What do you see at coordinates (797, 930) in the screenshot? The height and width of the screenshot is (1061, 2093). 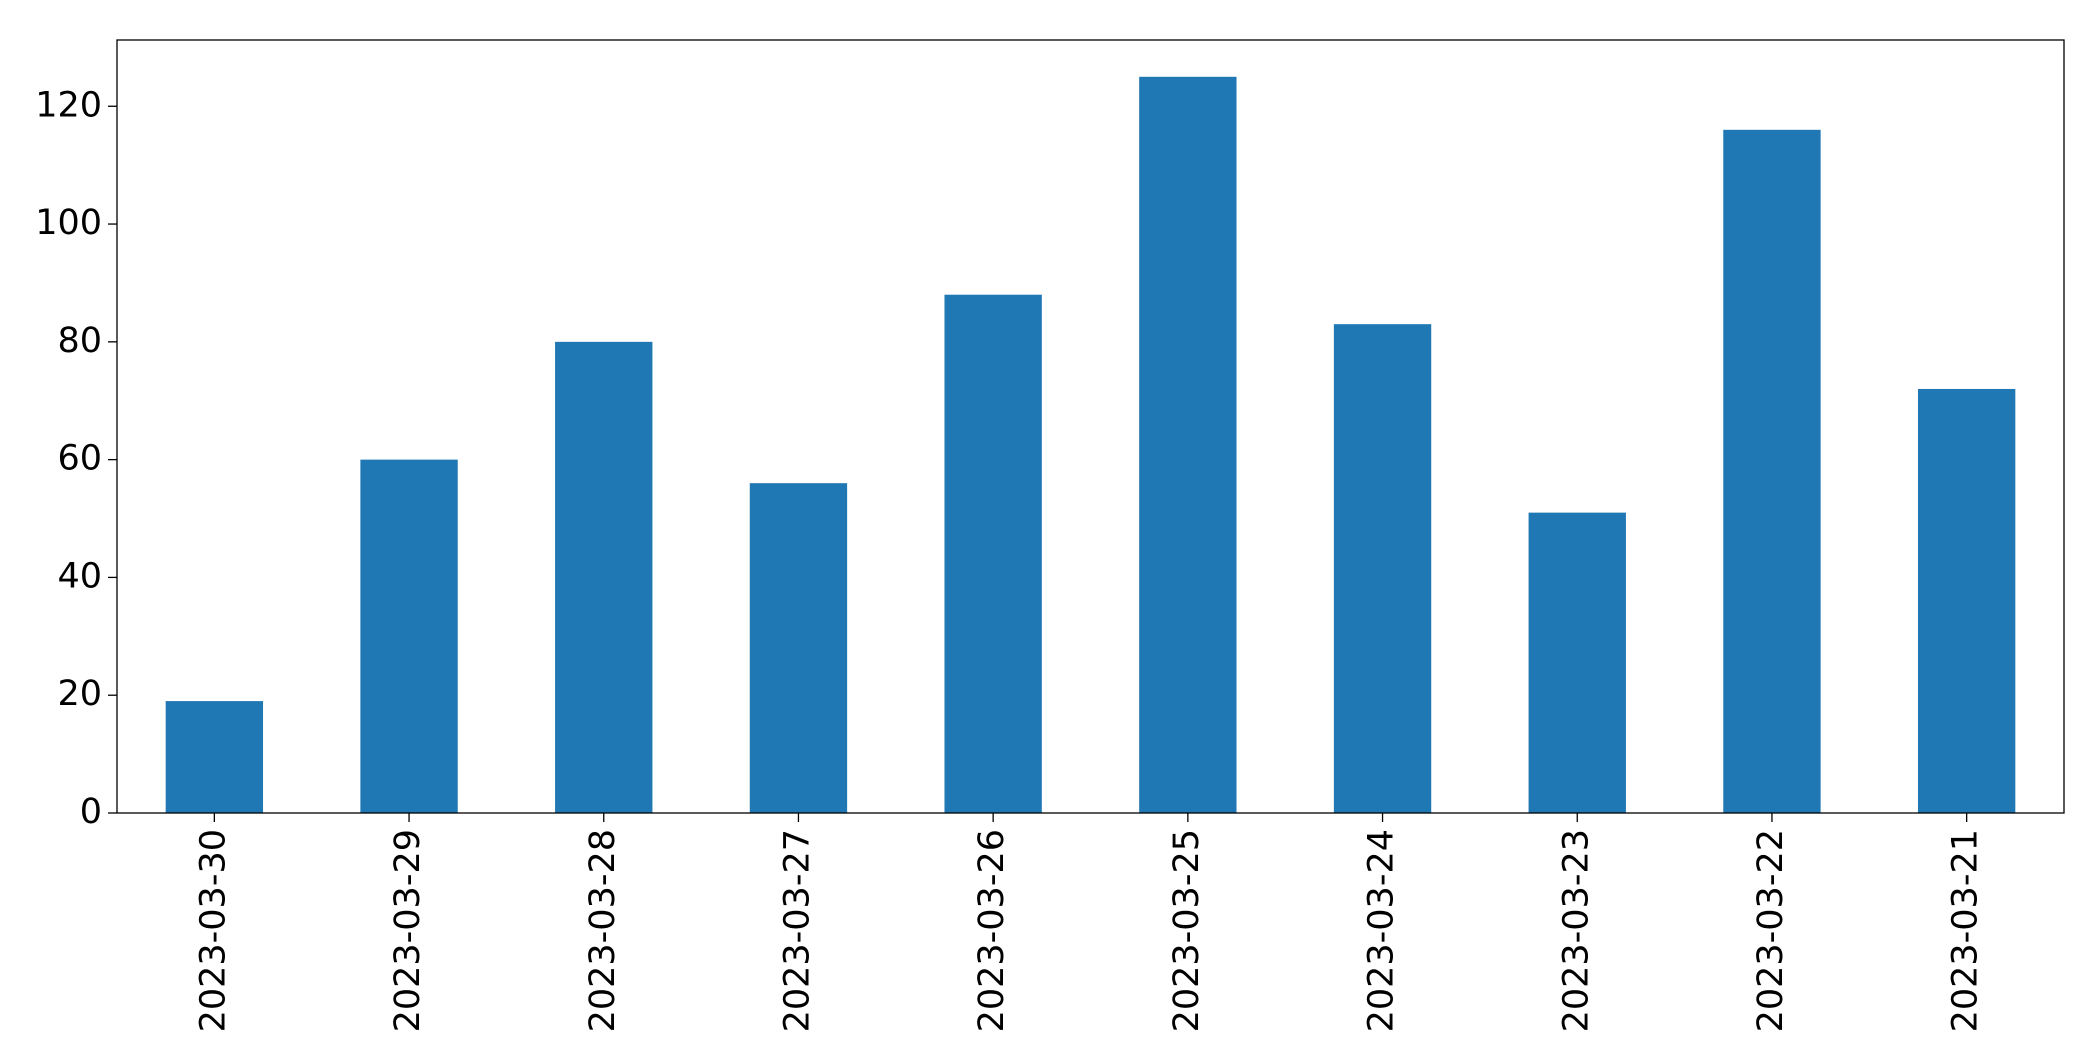 I see `x-tick-label: 2023-03-27` at bounding box center [797, 930].